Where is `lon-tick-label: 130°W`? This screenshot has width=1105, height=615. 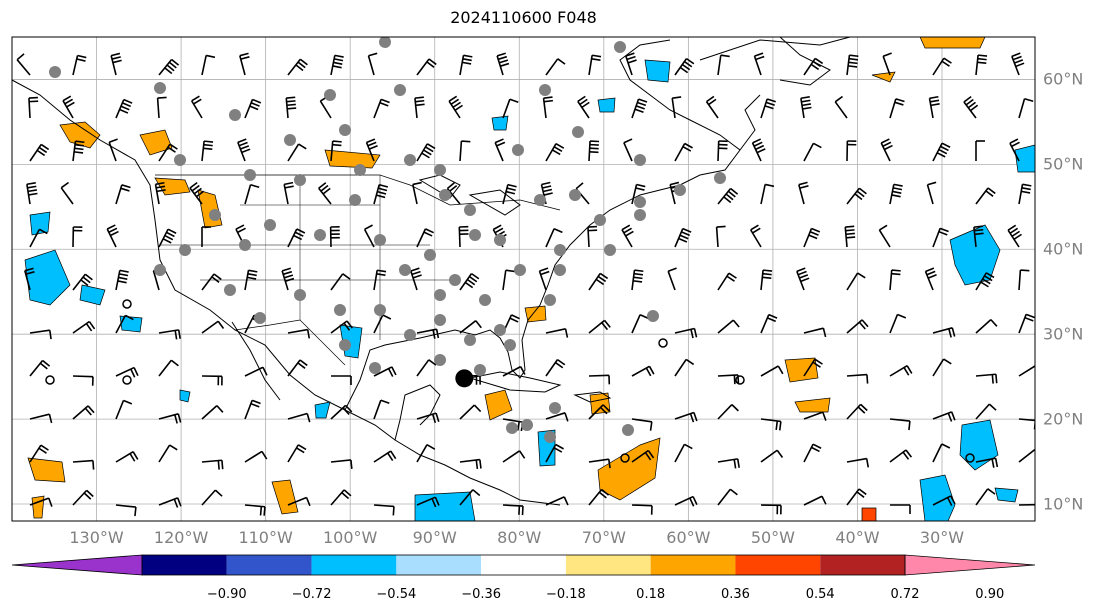 lon-tick-label: 130°W is located at coordinates (96, 537).